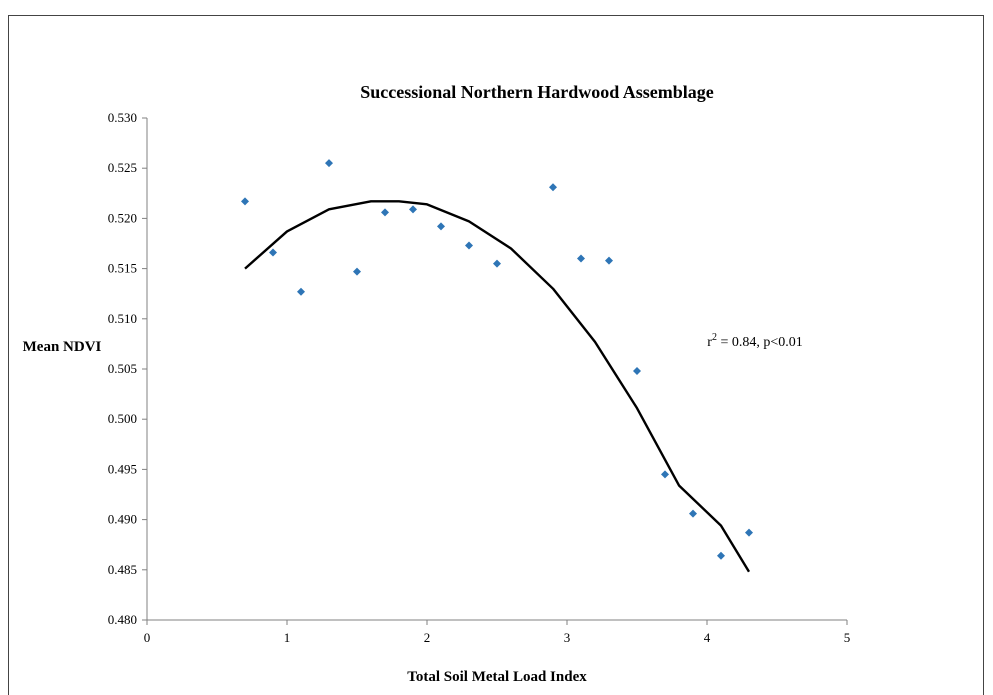 The image size is (993, 695). I want to click on x-tick-label: 3, so click(567, 637).